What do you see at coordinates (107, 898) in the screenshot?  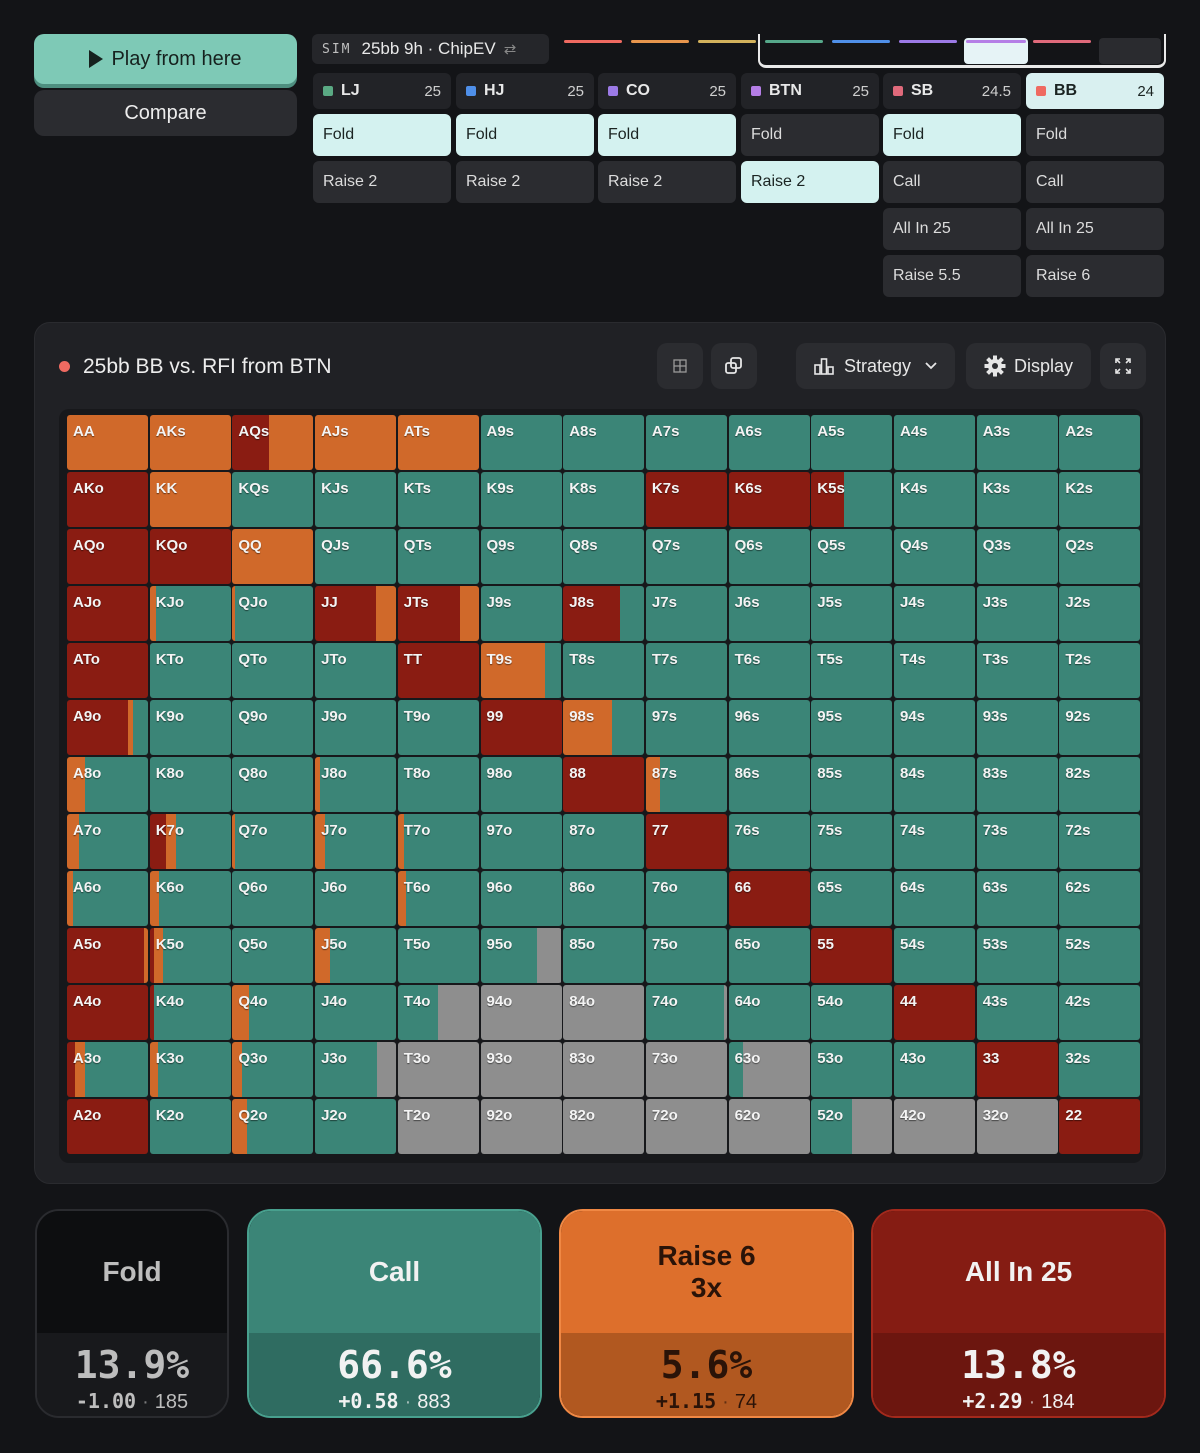 I see `hand-cell: A6o` at bounding box center [107, 898].